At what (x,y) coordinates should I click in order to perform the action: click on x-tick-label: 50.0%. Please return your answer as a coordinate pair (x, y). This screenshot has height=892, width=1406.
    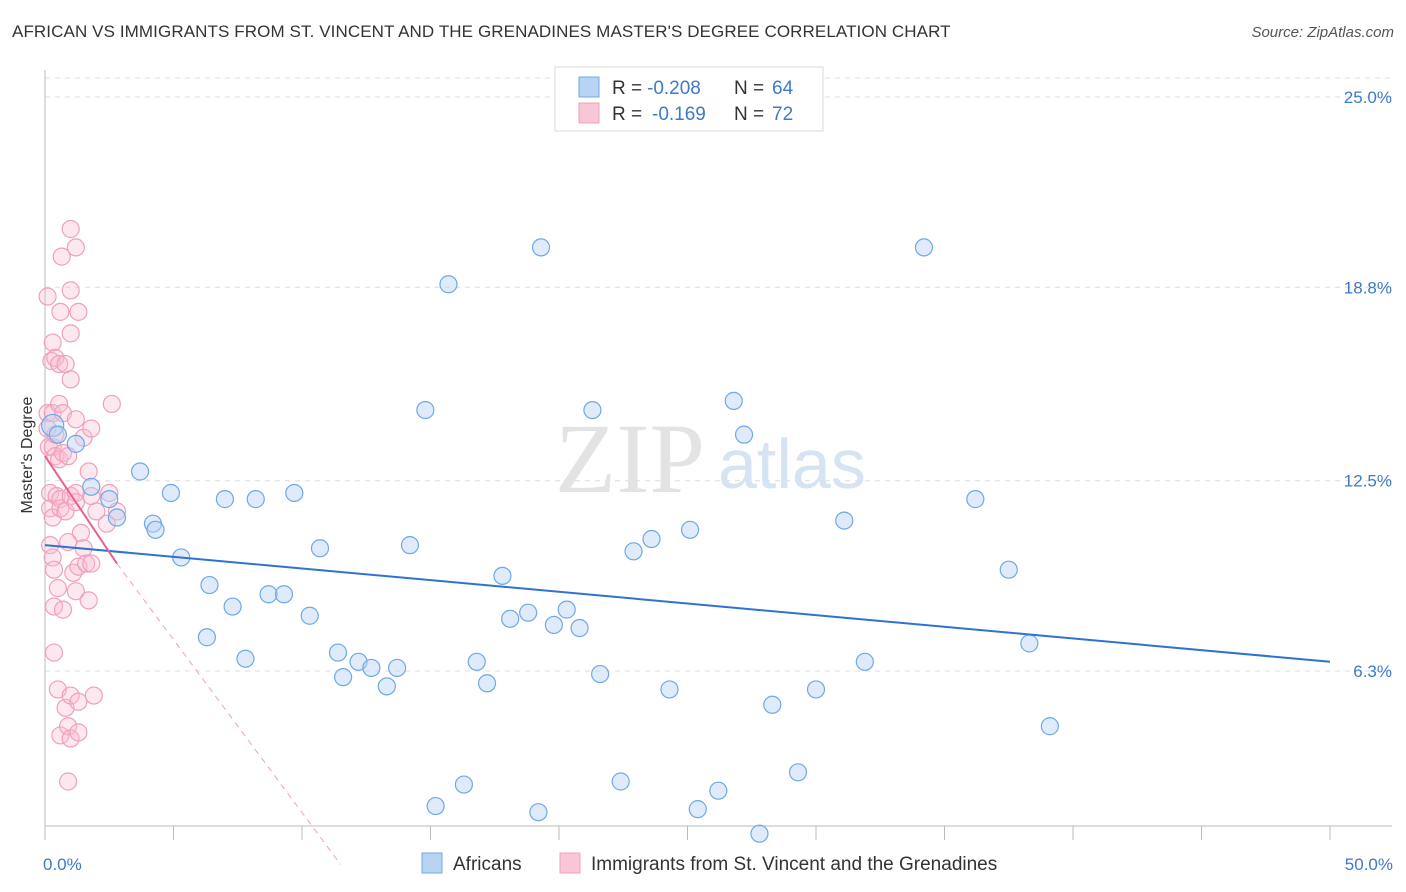
    Looking at the image, I should click on (1369, 864).